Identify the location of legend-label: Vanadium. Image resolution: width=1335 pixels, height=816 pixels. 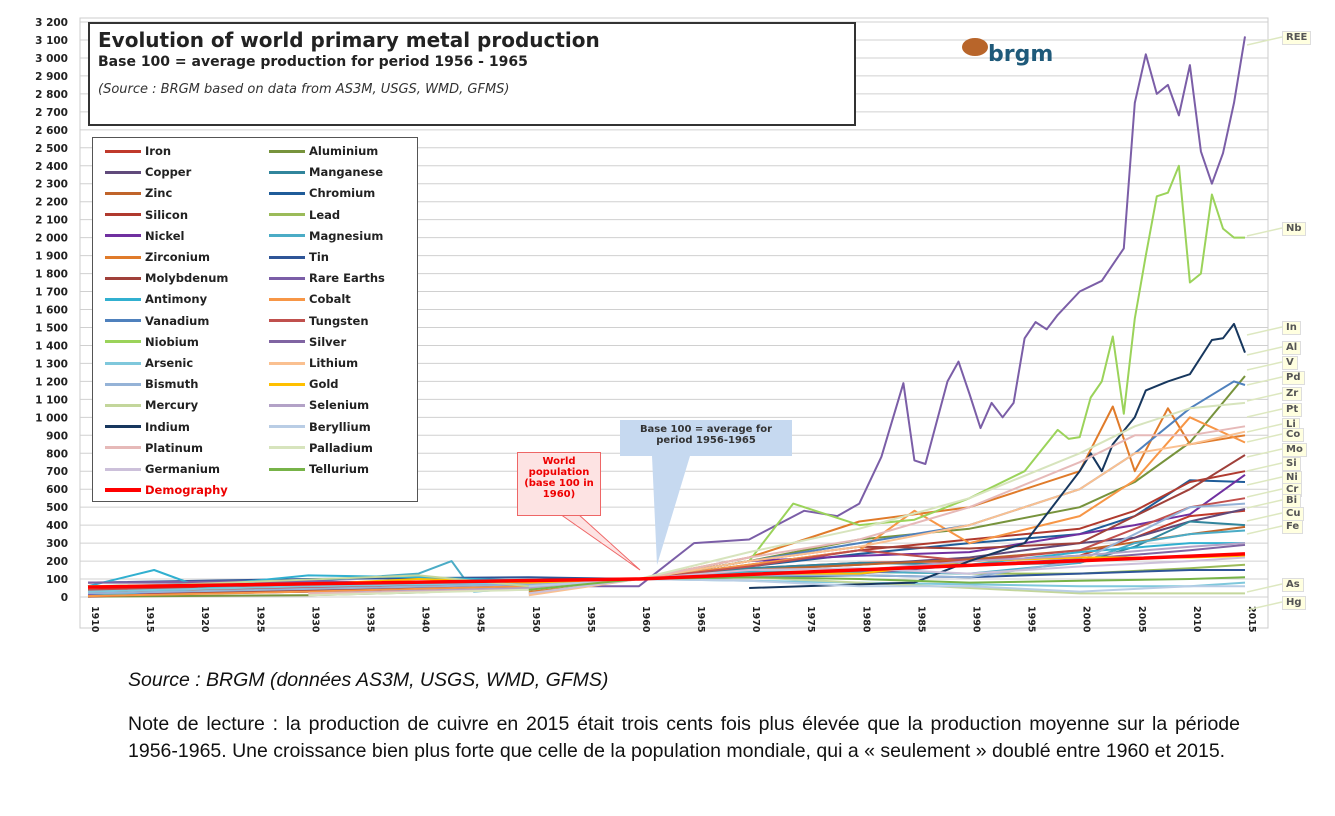
(177, 320).